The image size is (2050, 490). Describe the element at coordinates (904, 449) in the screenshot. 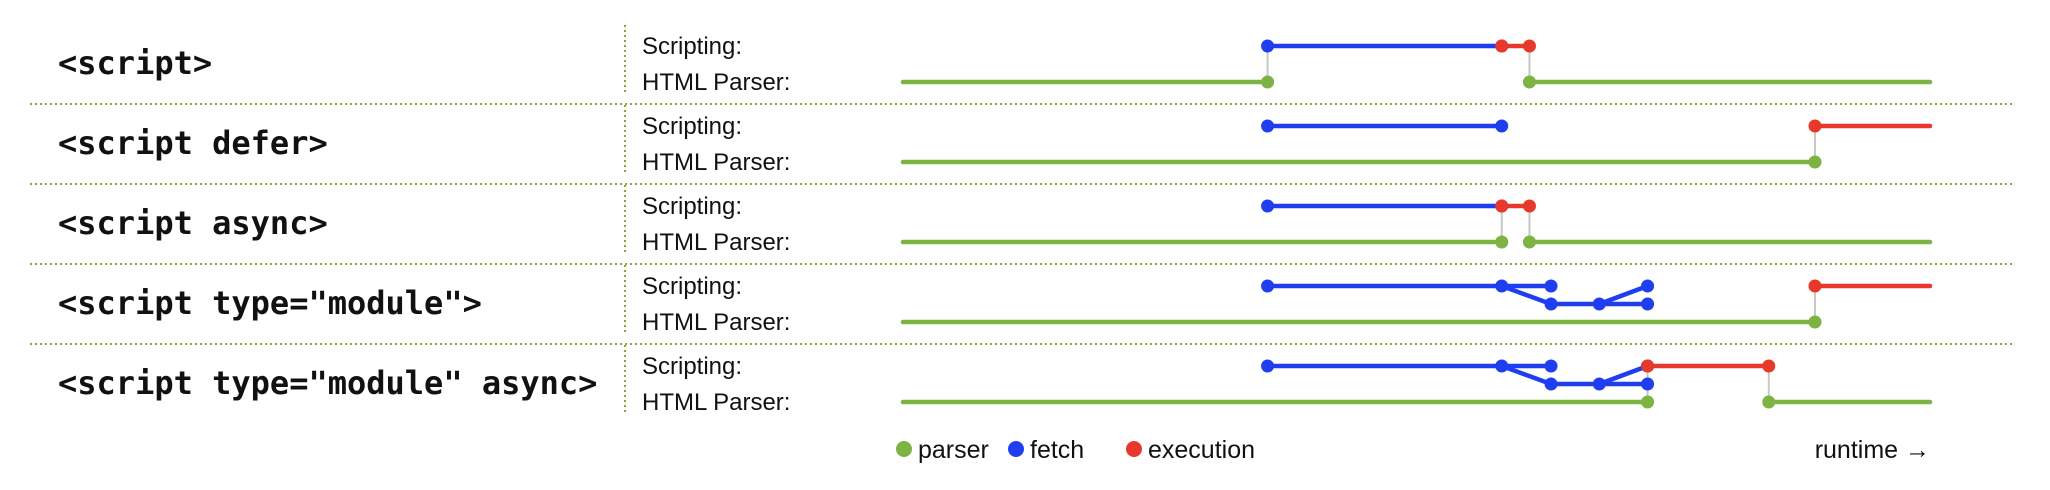

I see `legend-parser-dot` at that location.